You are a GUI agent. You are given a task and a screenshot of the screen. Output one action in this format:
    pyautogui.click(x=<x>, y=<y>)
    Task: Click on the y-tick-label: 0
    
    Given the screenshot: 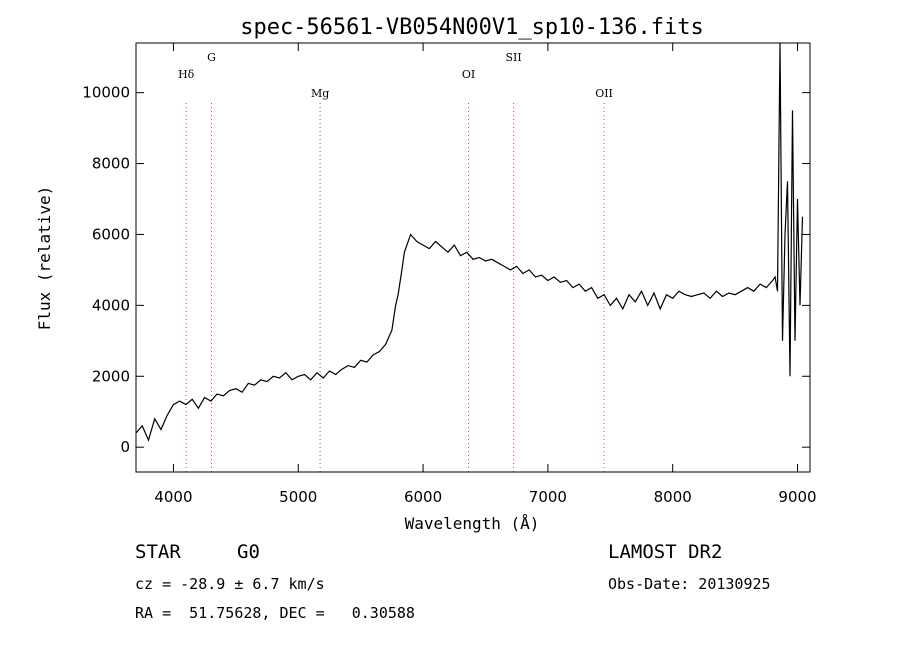 What is the action you would take?
    pyautogui.click(x=125, y=447)
    